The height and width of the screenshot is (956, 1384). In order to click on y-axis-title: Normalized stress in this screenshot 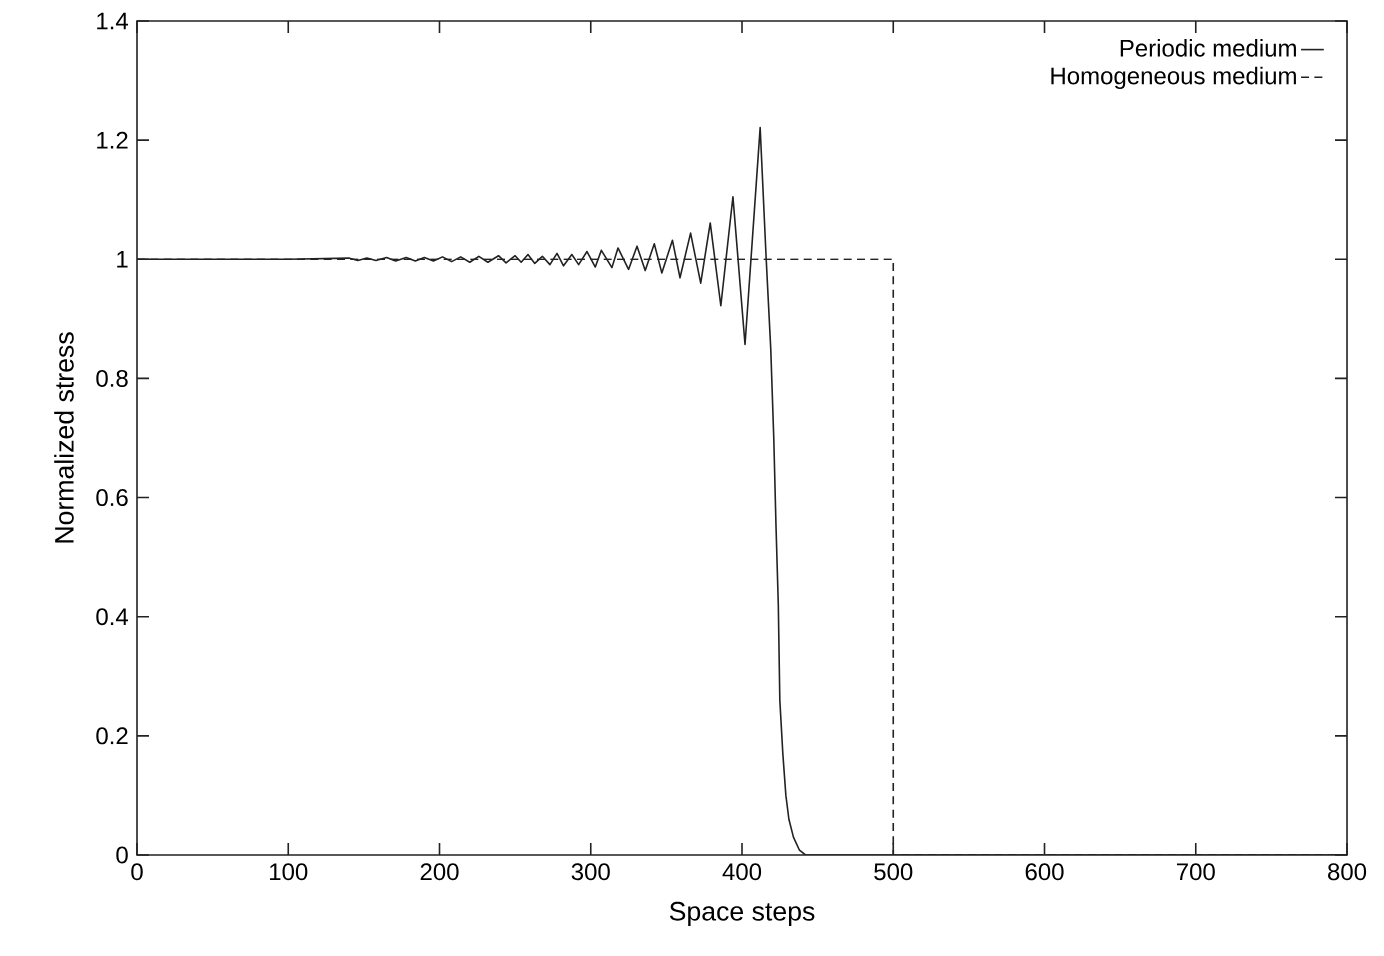, I will do `click(64, 437)`.